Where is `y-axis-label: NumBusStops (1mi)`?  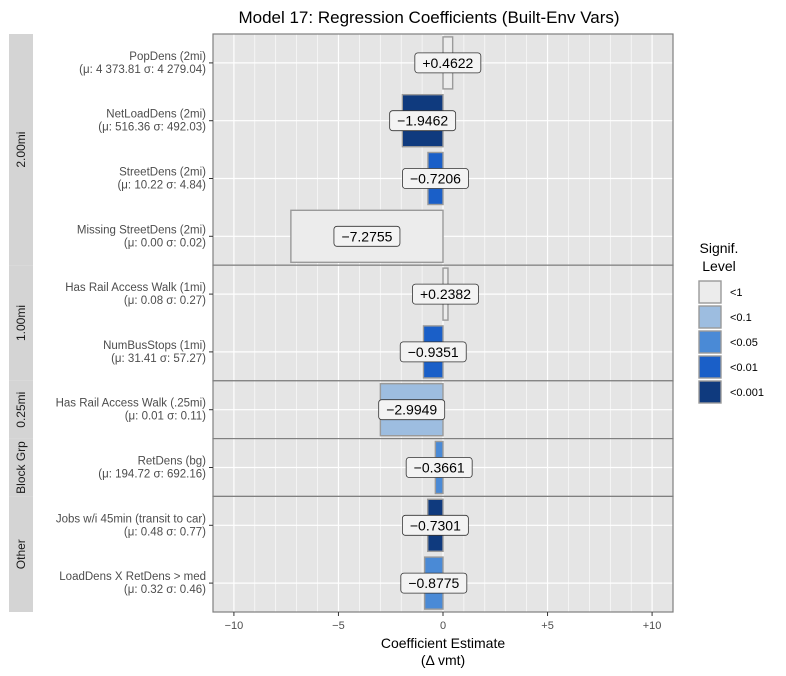
y-axis-label: NumBusStops (1mi) is located at coordinates (154, 346).